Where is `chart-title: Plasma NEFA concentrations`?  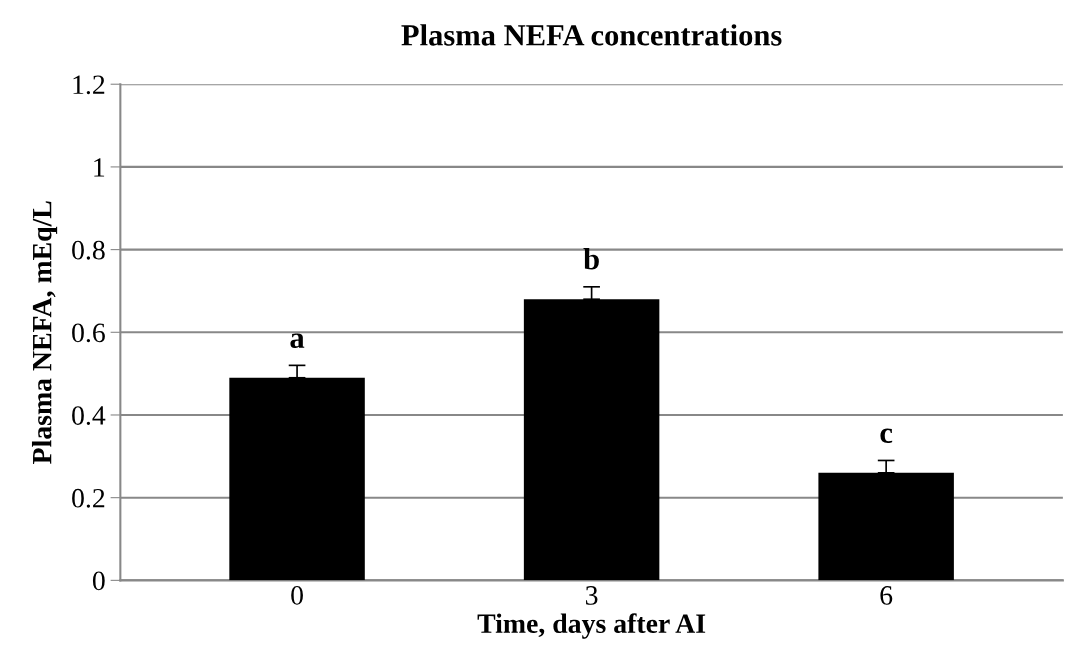 chart-title: Plasma NEFA concentrations is located at coordinates (591, 35).